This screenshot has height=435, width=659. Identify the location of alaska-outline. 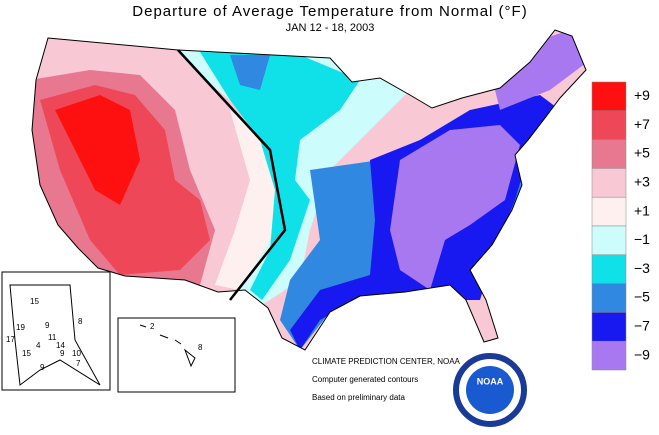
(55, 335).